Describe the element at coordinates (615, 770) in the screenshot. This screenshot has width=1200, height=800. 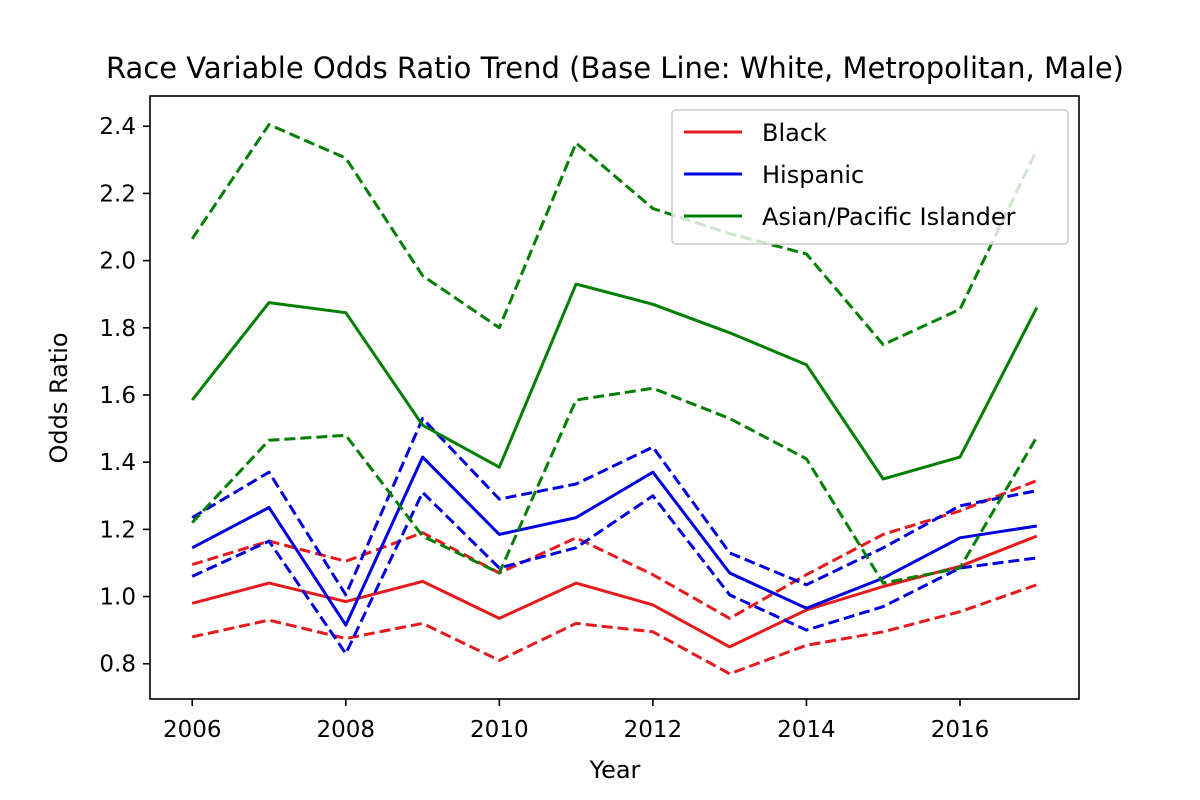
I see `x-axis-label: Year` at that location.